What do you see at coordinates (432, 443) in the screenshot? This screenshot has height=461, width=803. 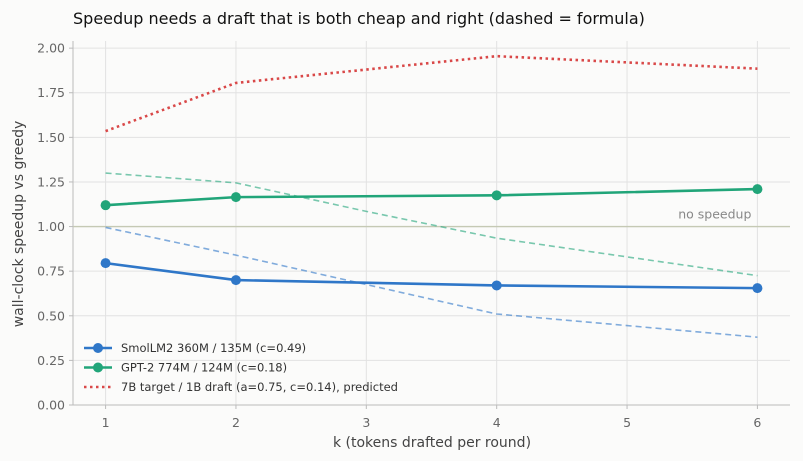 I see `x-axis-label: k (tokens drafted per round)` at bounding box center [432, 443].